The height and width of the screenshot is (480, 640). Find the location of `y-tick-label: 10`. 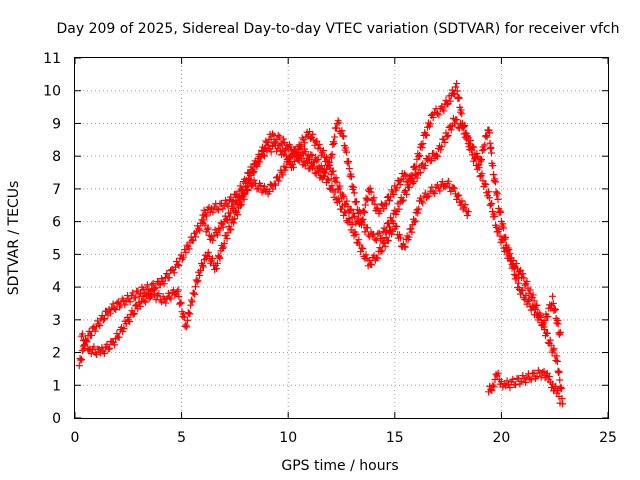

y-tick-label: 10 is located at coordinates (52, 92).